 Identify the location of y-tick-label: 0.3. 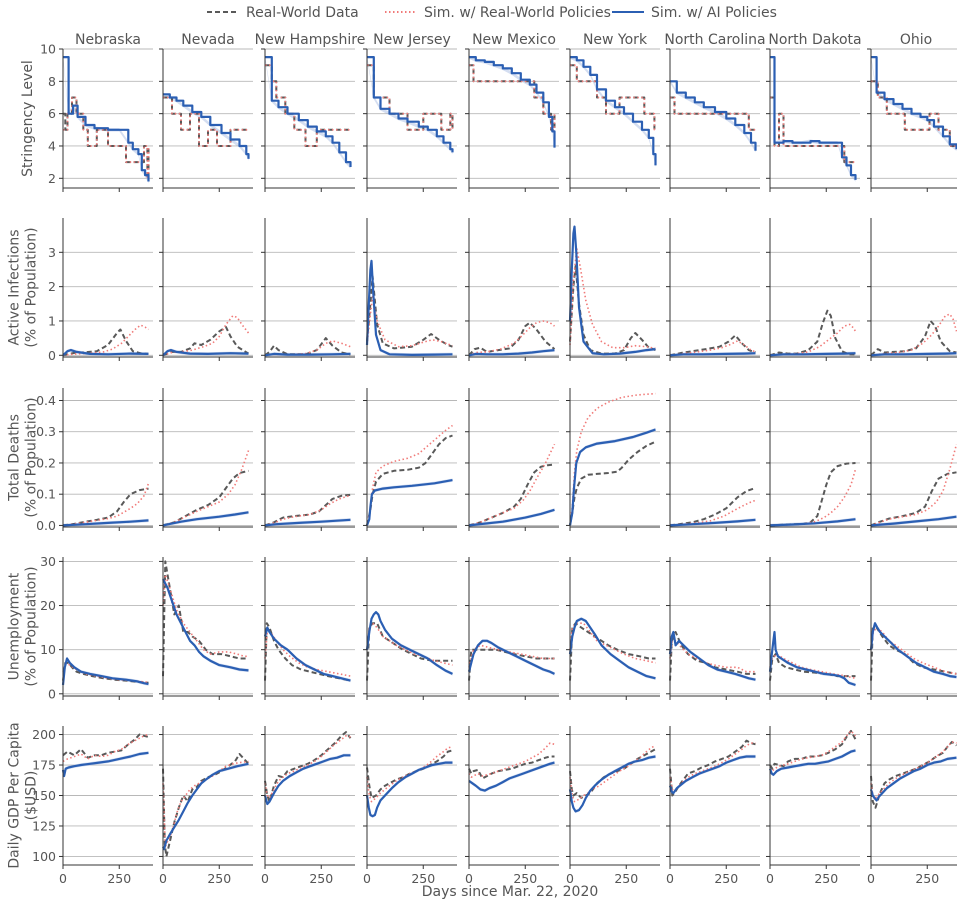
(46, 431).